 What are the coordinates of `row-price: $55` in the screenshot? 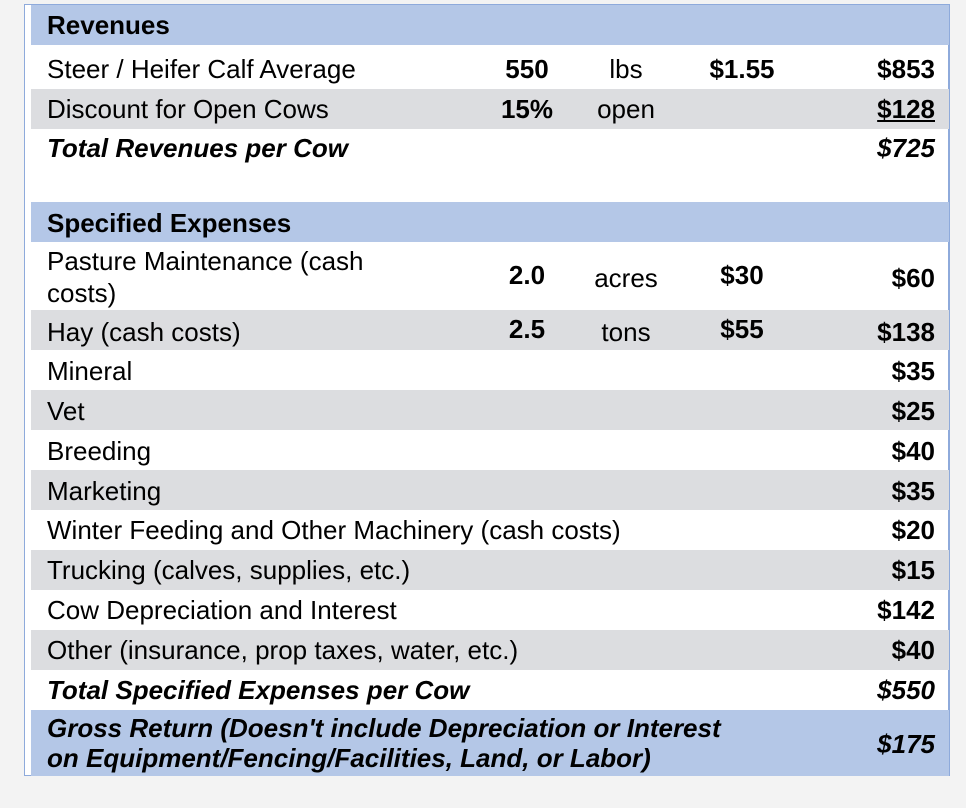 It's located at (742, 329).